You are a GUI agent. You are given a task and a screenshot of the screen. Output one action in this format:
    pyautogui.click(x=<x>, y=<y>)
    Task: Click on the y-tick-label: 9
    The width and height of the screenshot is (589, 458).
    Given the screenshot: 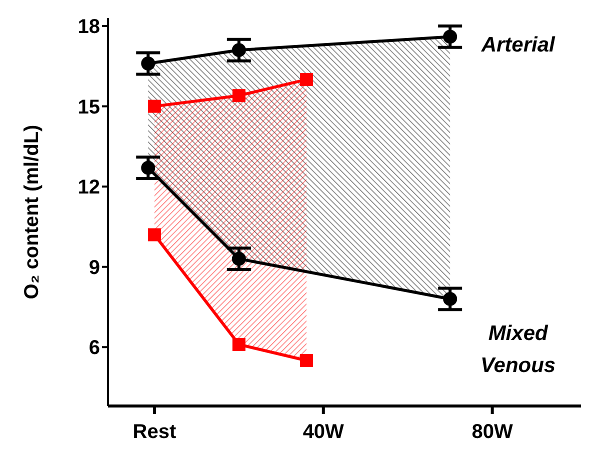 What is the action you would take?
    pyautogui.click(x=94, y=267)
    